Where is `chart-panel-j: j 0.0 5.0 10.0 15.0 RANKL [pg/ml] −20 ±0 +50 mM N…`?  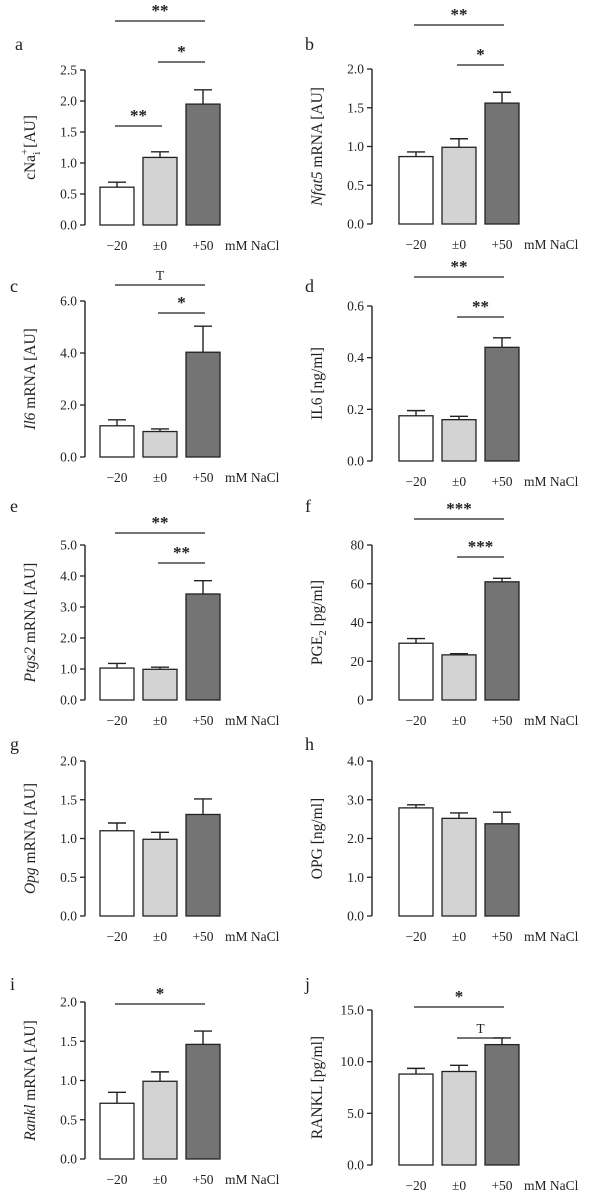 chart-panel-j: j 0.0 5.0 10.0 15.0 RANKL [pg/ml] −20 ±0 +50 mM N… is located at coordinates (441, 1083).